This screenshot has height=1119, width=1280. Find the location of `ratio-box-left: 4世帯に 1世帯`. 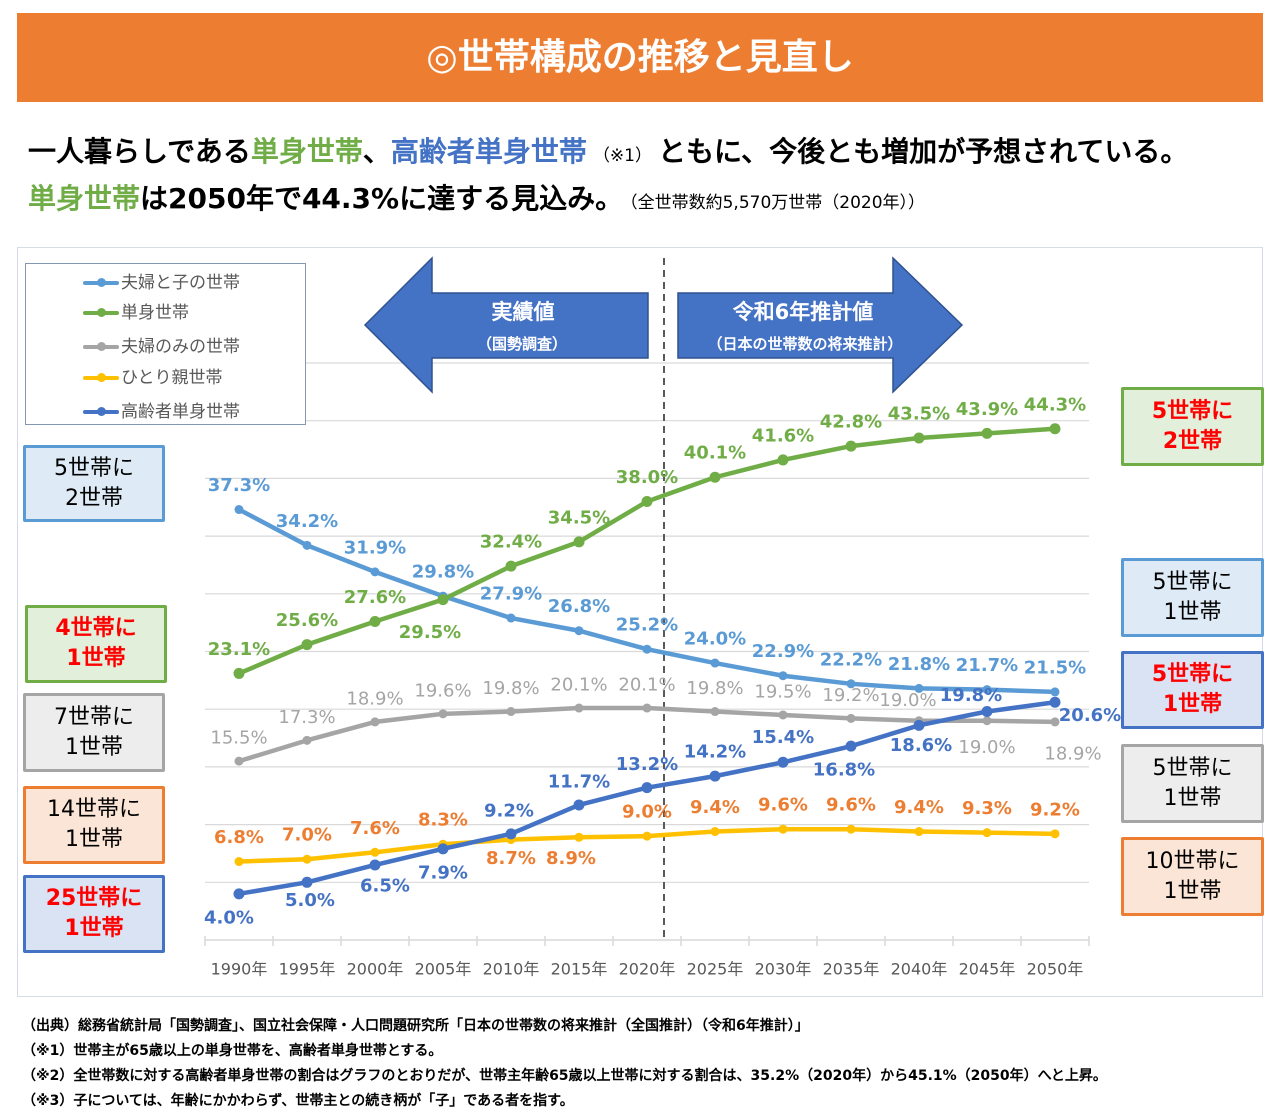

ratio-box-left: 4世帯に 1世帯 is located at coordinates (96, 644).